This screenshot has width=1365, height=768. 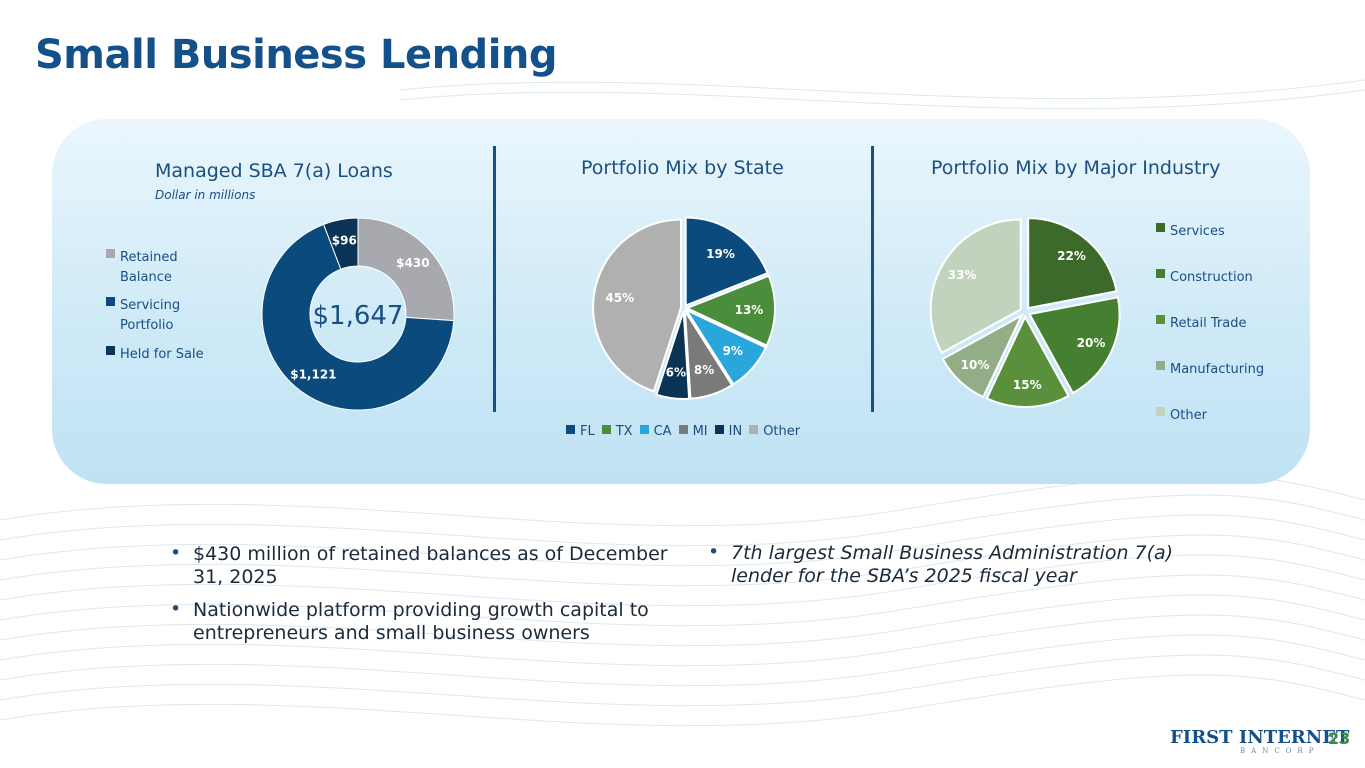 I want to click on state-mix-pie-chart: 19% 13% 9% 8% 6% 45%, so click(x=684, y=308).